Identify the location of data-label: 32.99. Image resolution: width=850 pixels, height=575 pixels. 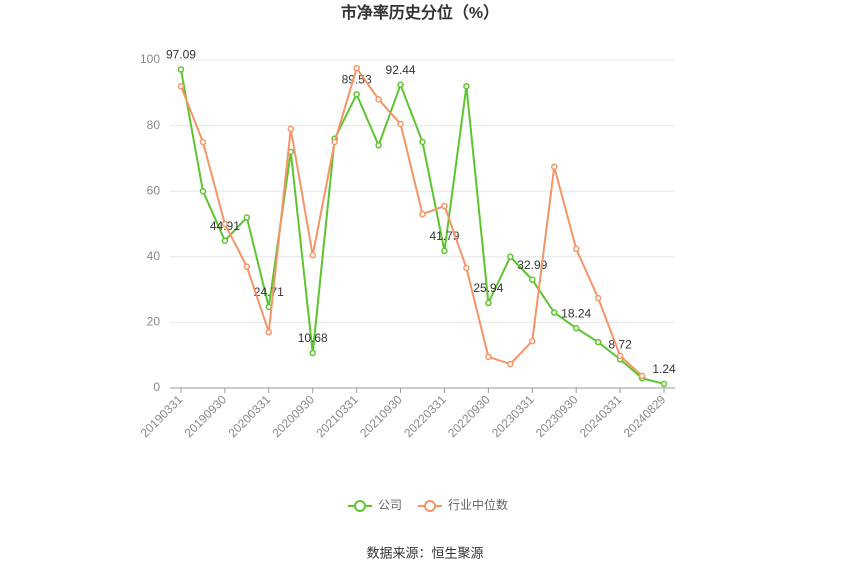
(532, 265).